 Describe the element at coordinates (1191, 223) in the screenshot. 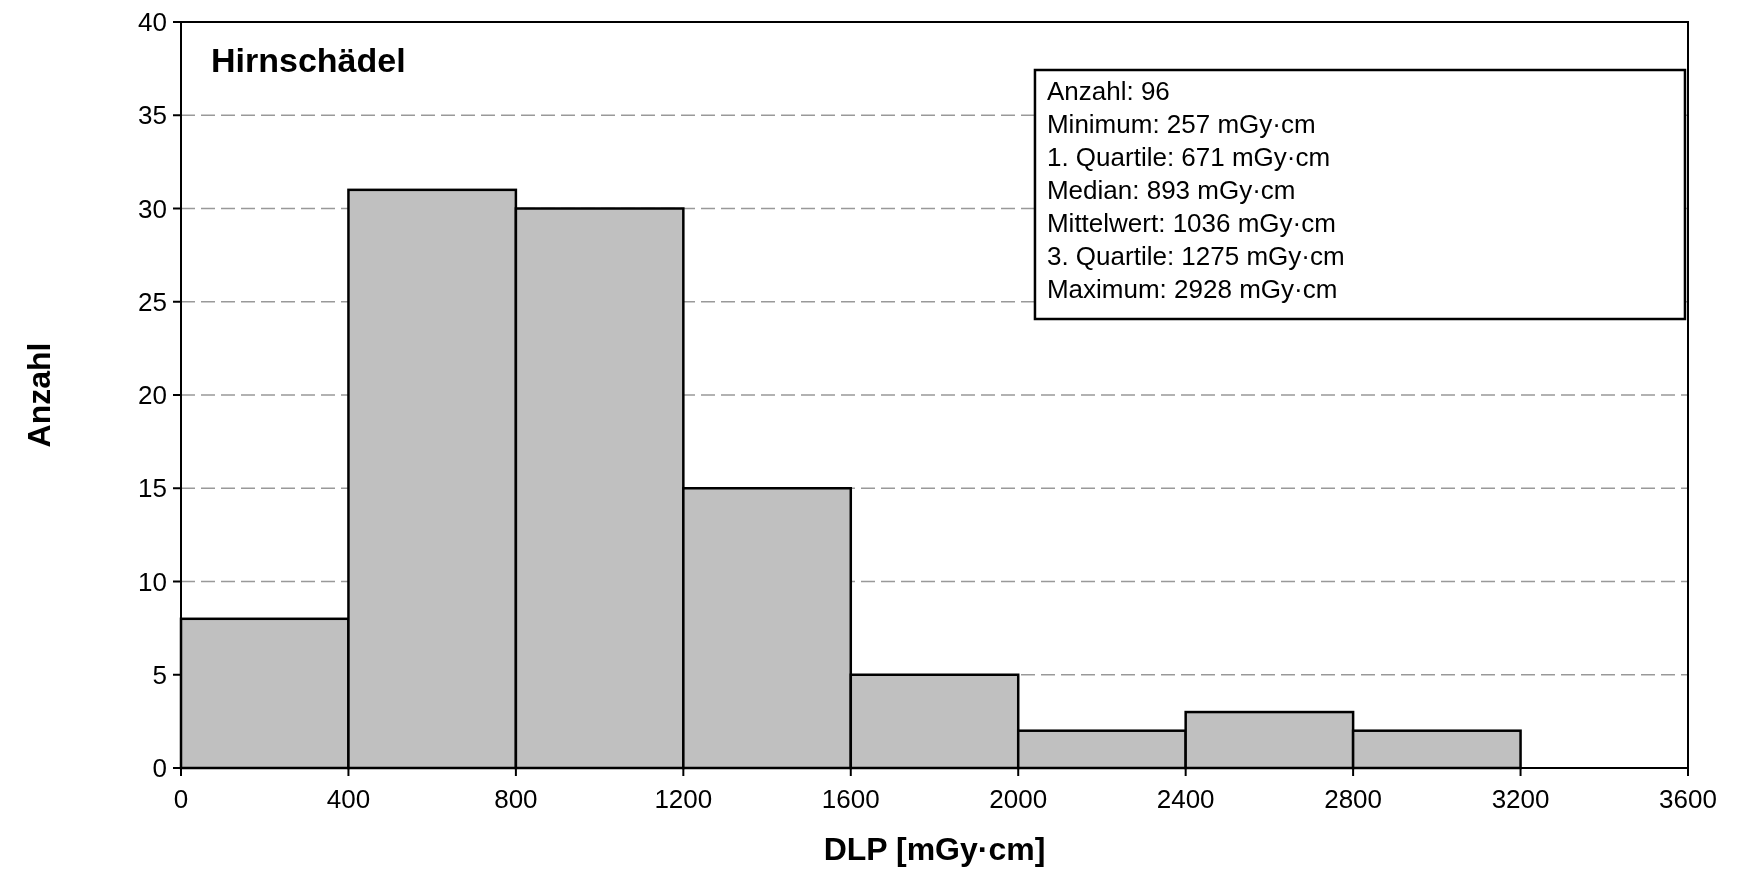

I see `annotation: Mittelwert: 1036 mGy·cm` at that location.